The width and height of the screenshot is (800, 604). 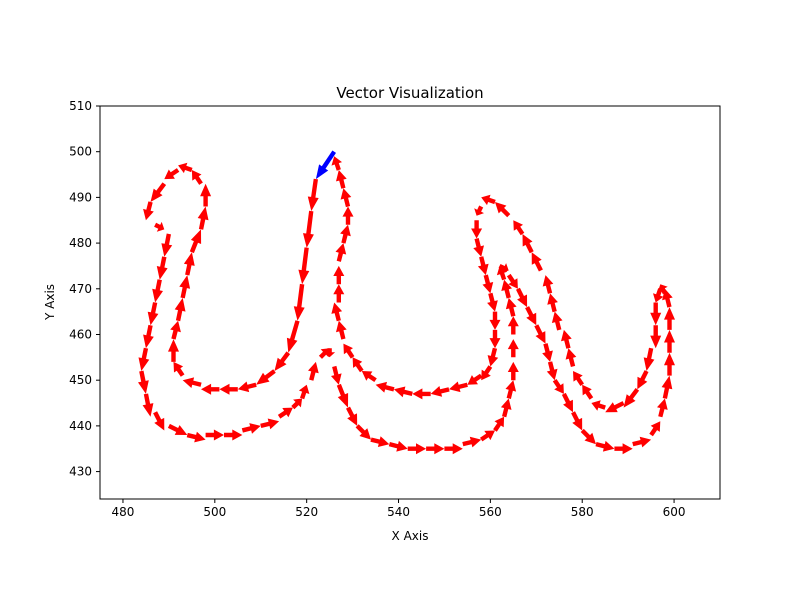 I want to click on x-tick-label: 540, so click(x=398, y=512).